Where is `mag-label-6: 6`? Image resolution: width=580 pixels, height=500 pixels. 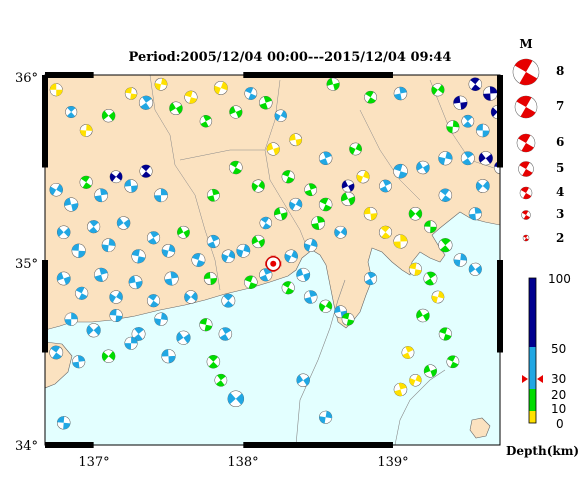
mag-label-6: 6 is located at coordinates (560, 142).